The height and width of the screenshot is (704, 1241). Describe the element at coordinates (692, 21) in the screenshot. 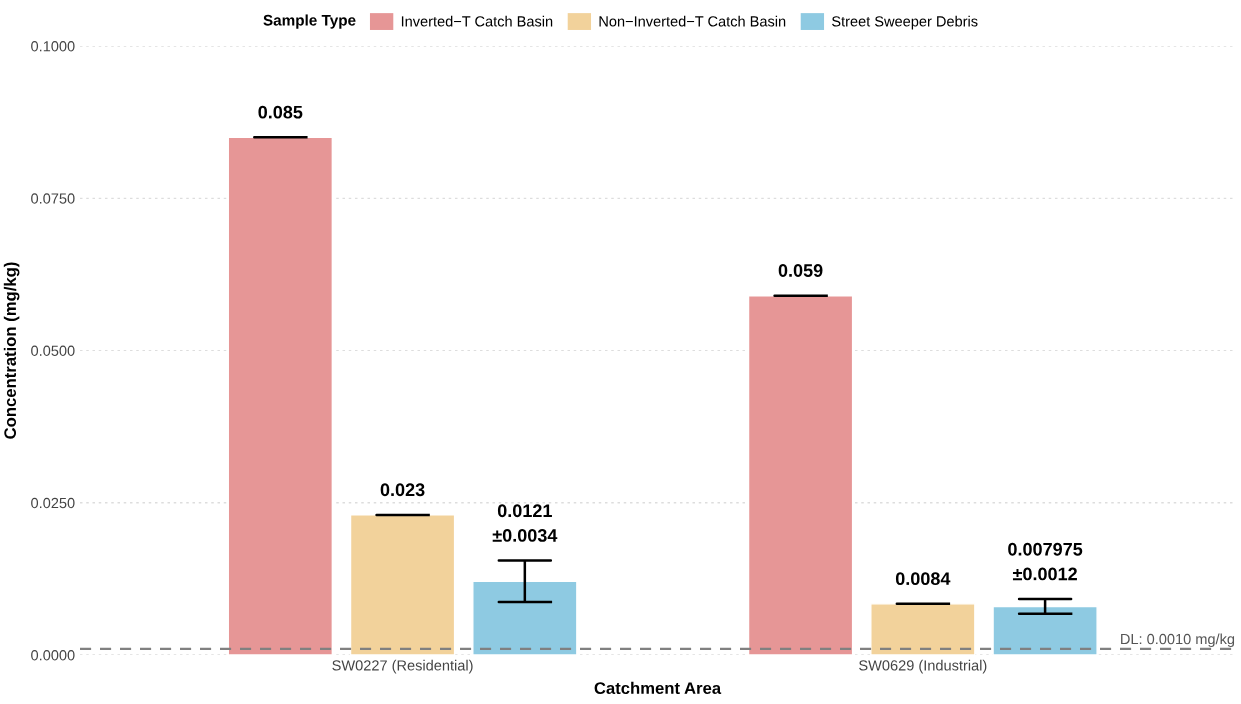

I see `legend-label: Non−Inverted−T Catch Basin` at that location.